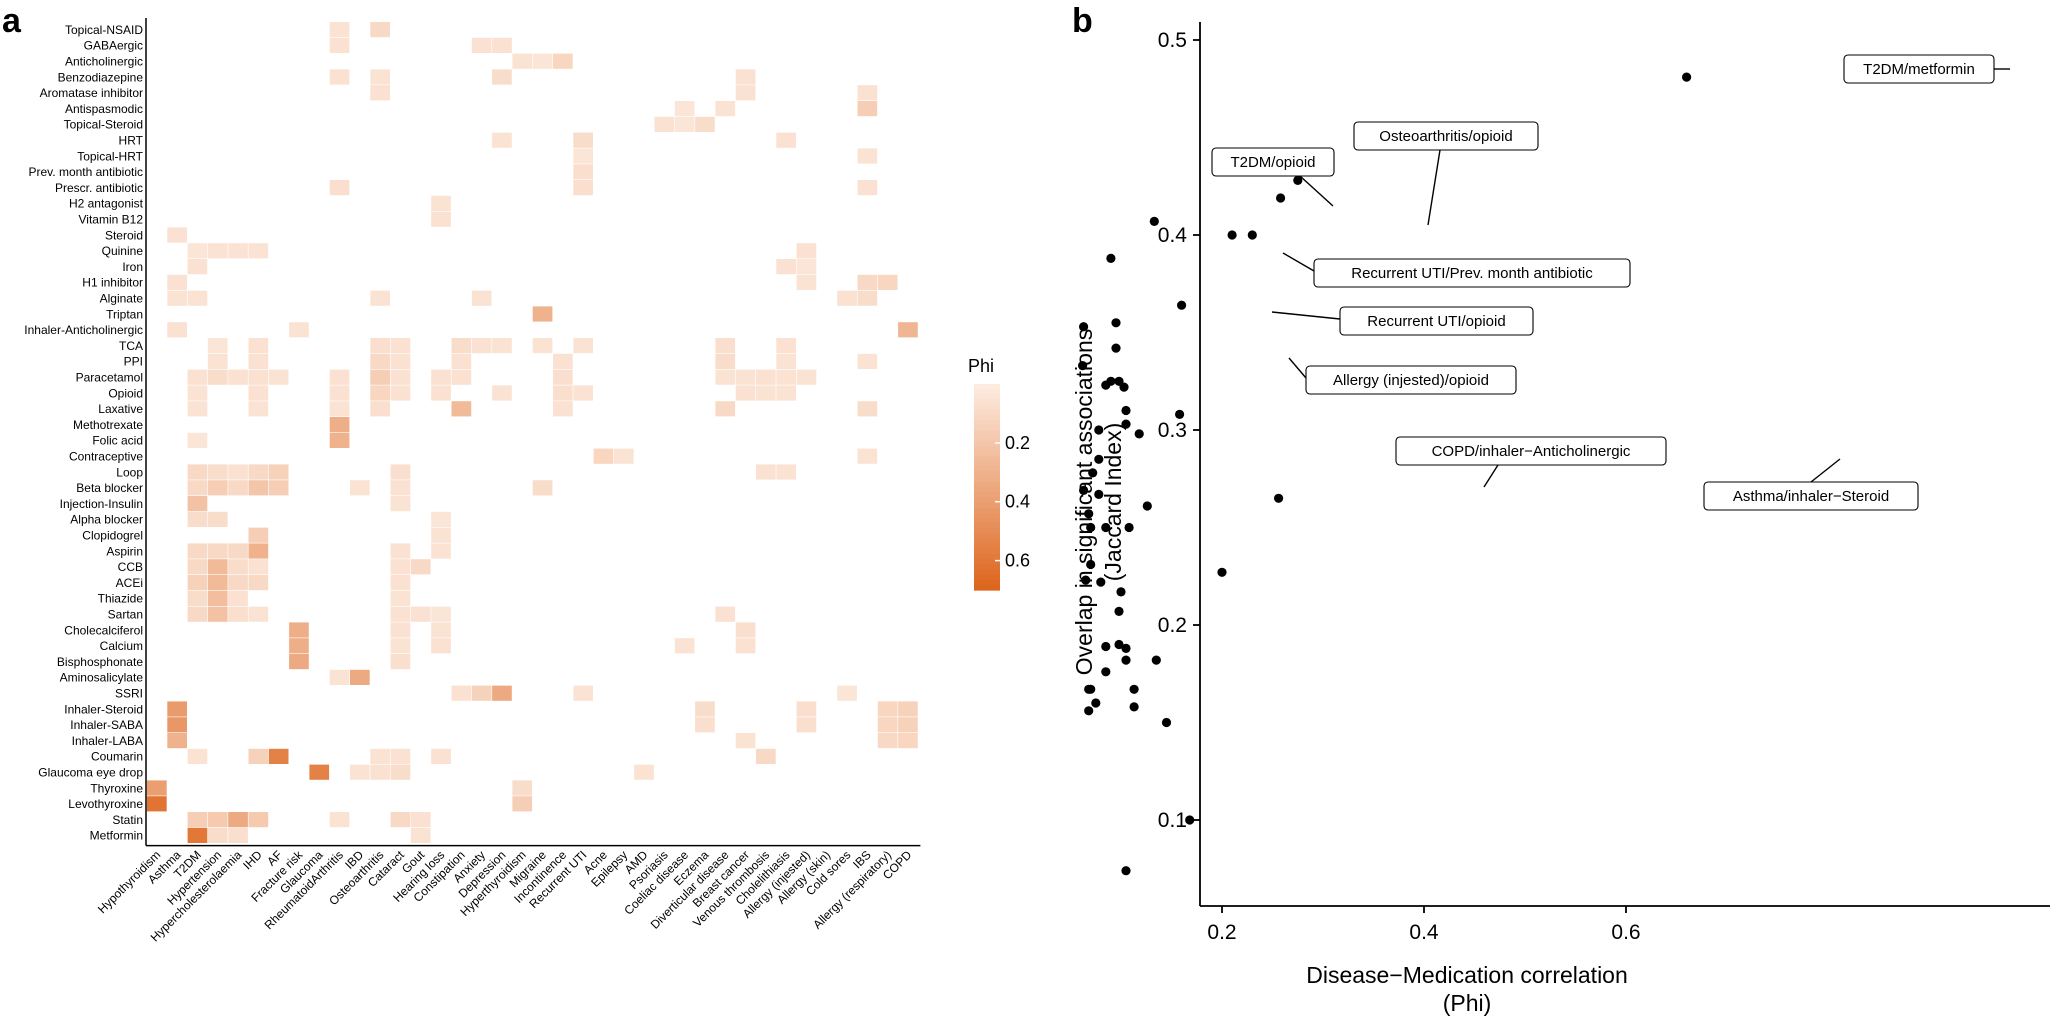  I want to click on heatmap-cell-beta-blocker-ibd, so click(360, 488).